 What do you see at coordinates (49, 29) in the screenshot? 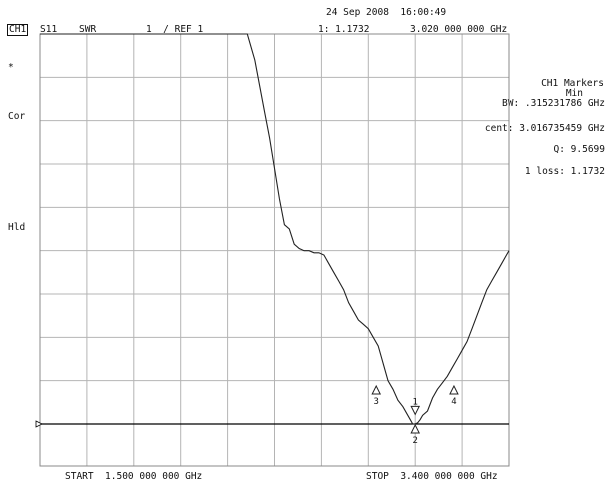
I see `s-parameter-label: S11` at bounding box center [49, 29].